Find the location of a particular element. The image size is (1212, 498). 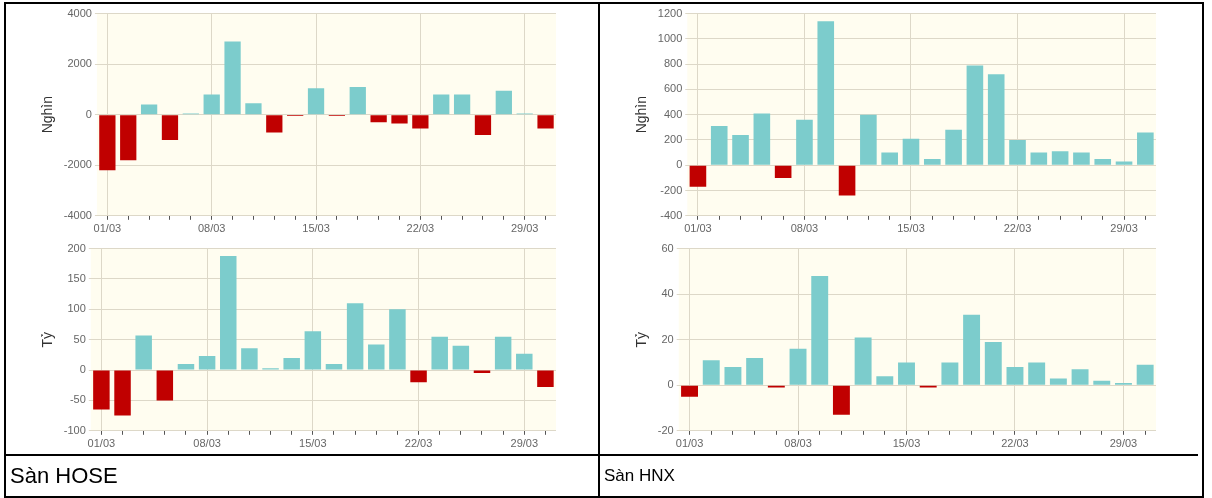

y-tick-label: 20 is located at coordinates (667, 338).